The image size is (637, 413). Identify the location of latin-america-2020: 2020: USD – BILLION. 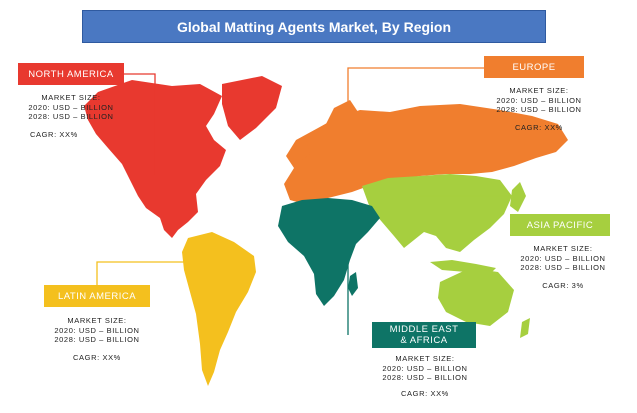
(97, 330).